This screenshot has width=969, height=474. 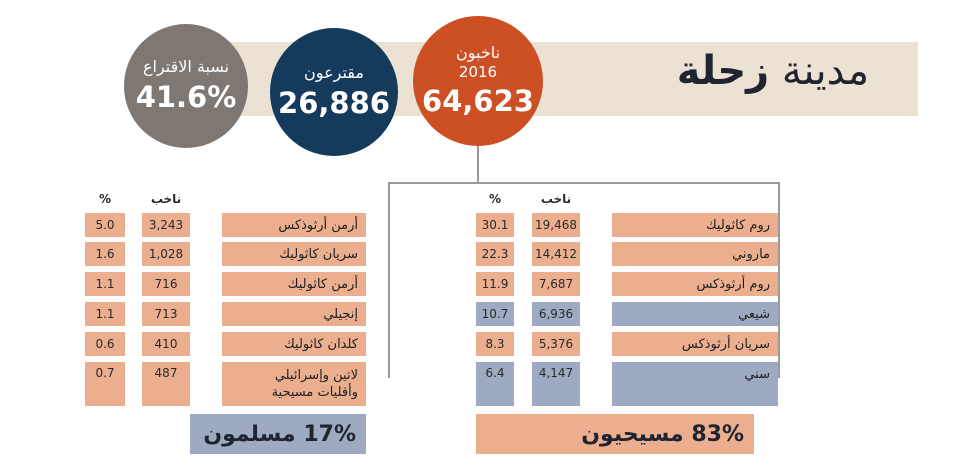 What do you see at coordinates (723, 71) in the screenshot?
I see `title-city-name: زحلة` at bounding box center [723, 71].